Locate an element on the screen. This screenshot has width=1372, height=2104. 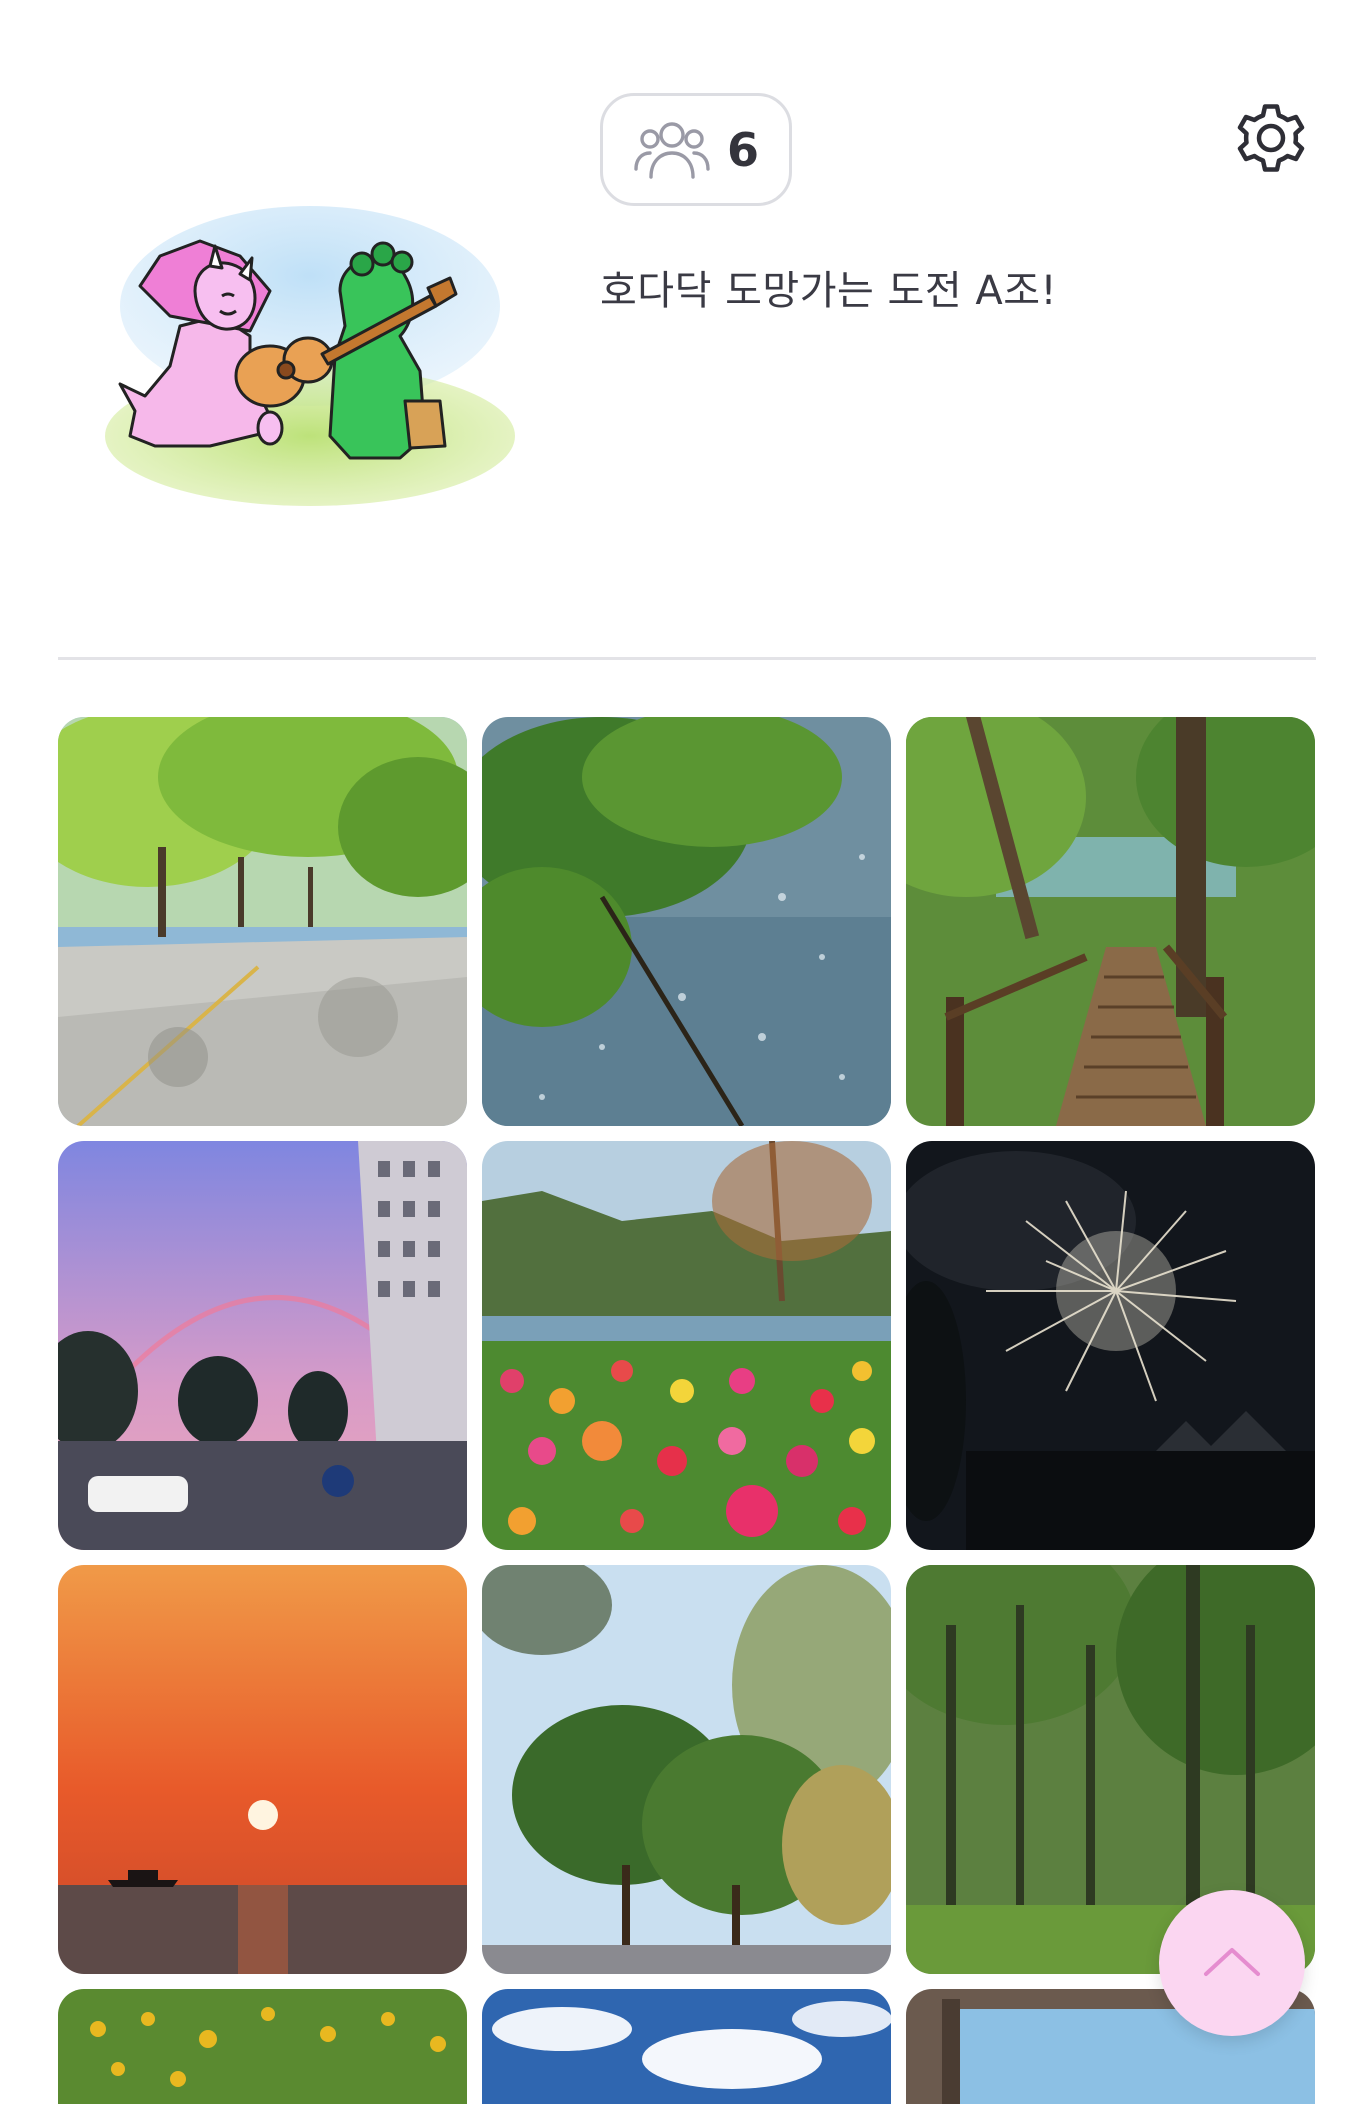
scroll-top-button is located at coordinates (1232, 1963).